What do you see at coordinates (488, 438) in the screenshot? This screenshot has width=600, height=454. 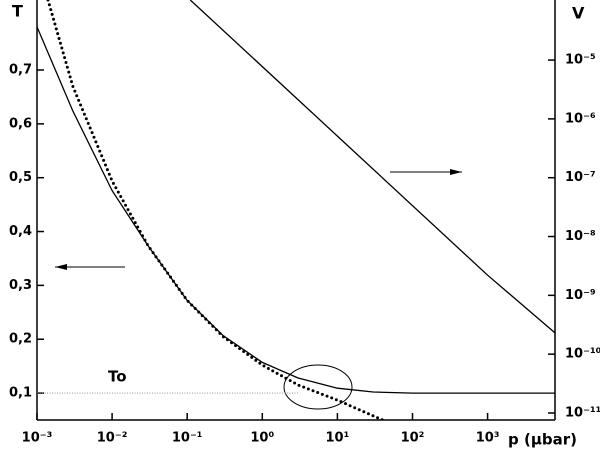 I see `x-tick-label: 10³` at bounding box center [488, 438].